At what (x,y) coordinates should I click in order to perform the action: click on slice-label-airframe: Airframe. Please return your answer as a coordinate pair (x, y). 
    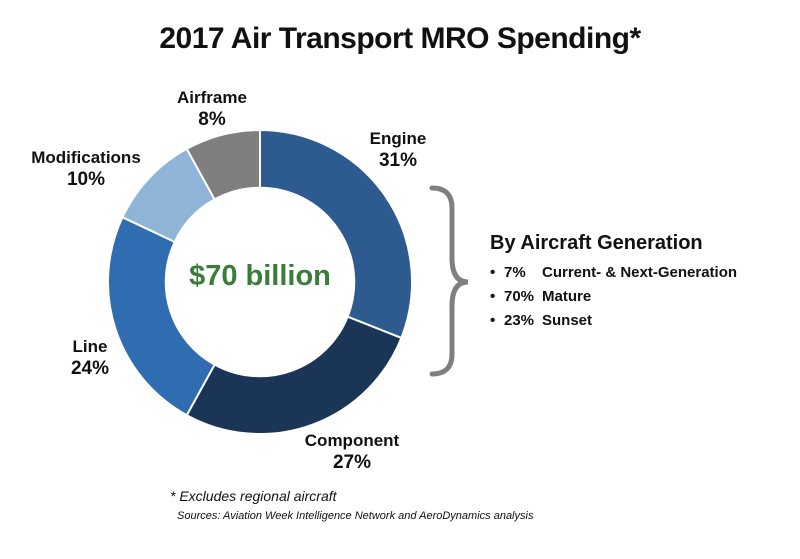
    Looking at the image, I should click on (212, 97).